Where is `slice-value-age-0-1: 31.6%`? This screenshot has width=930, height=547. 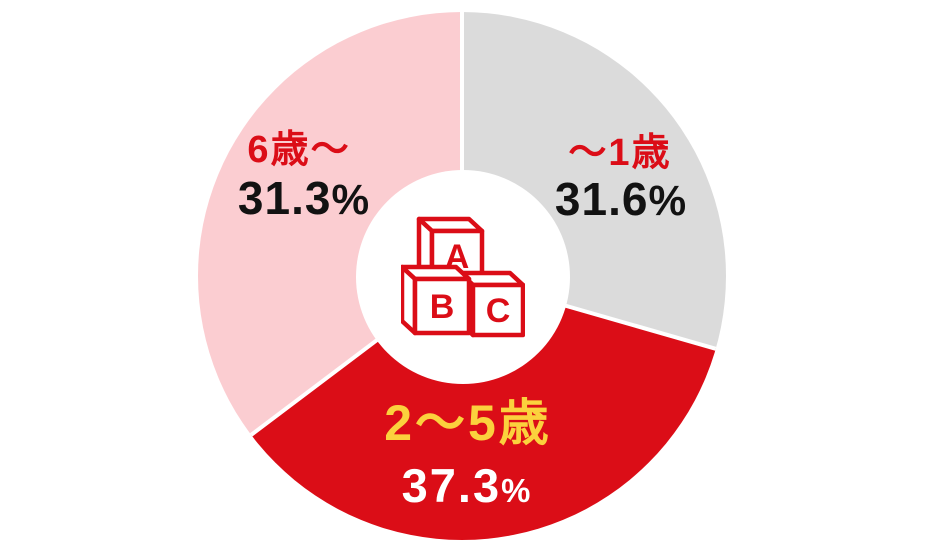
slice-value-age-0-1: 31.6% is located at coordinates (621, 199).